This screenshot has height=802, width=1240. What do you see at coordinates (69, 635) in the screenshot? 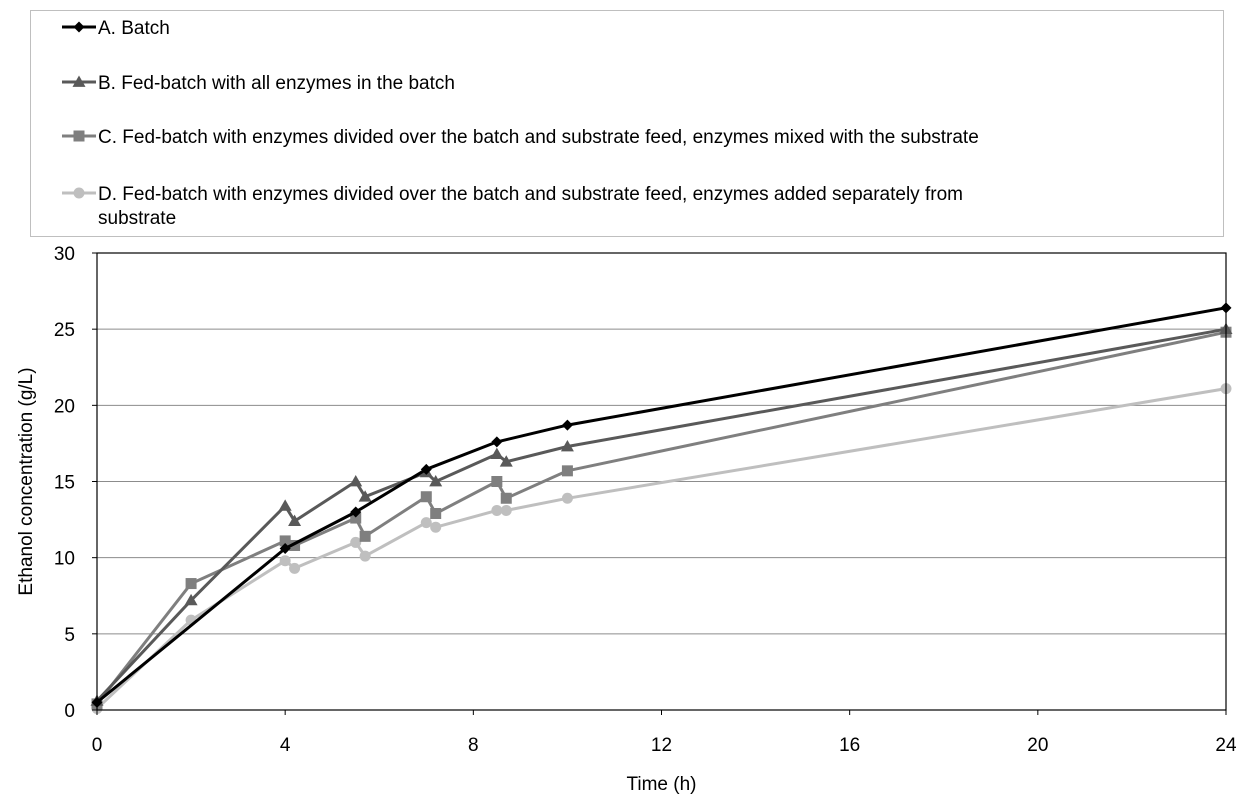
I see `y-tick-label-1: 5` at bounding box center [69, 635].